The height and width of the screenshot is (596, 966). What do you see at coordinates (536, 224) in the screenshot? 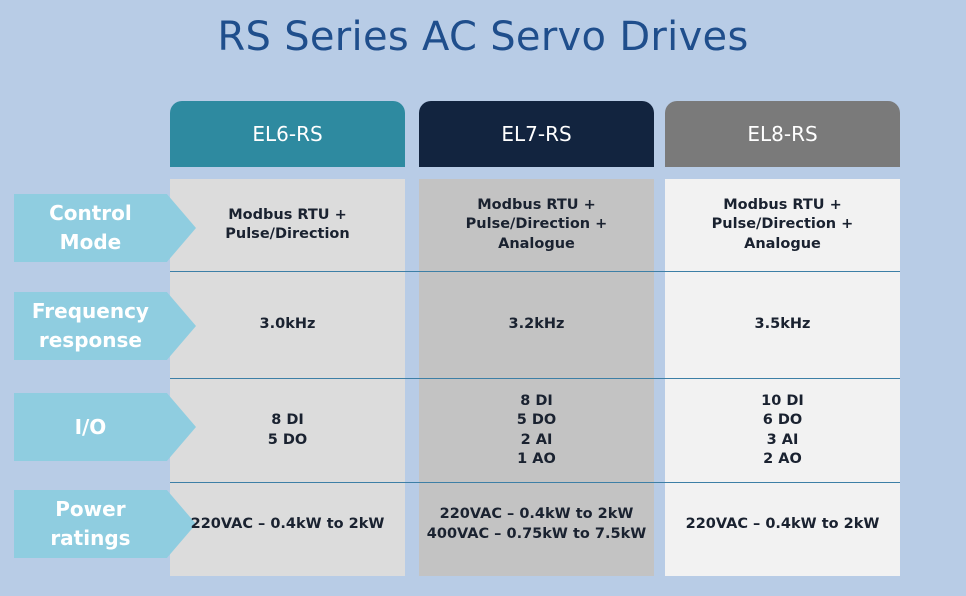
I see `cell-control-mode-el7: Modbus RTU + Pulse/Direction + Analogue` at bounding box center [536, 224].